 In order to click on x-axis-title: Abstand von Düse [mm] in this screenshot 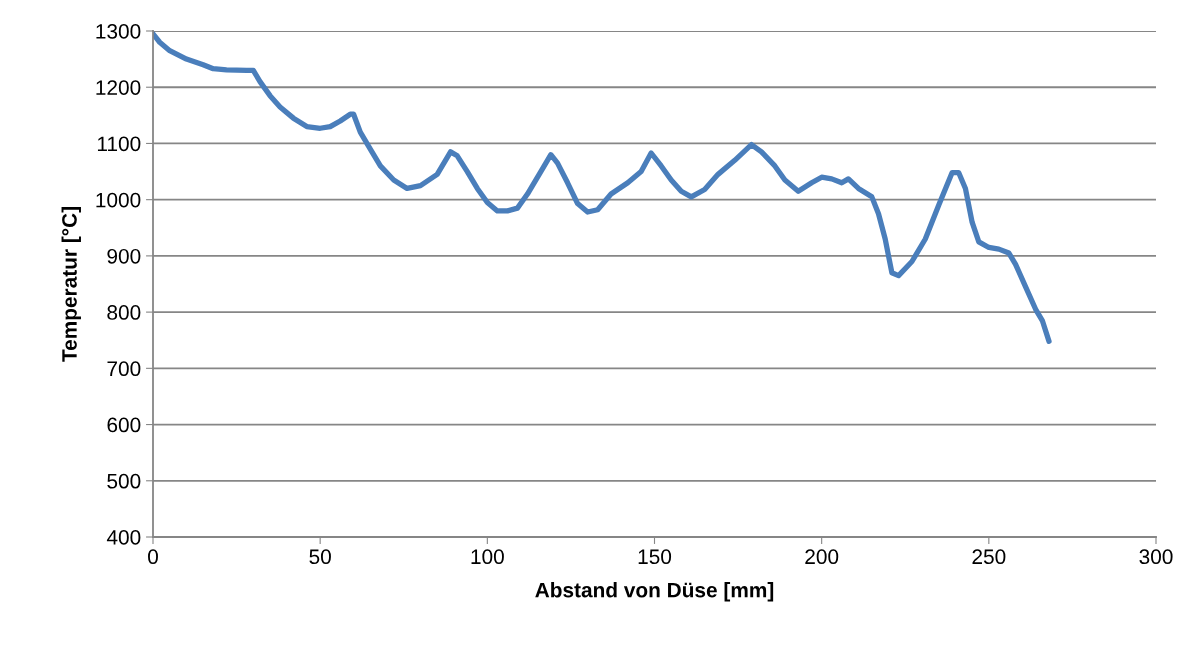, I will do `click(654, 592)`.